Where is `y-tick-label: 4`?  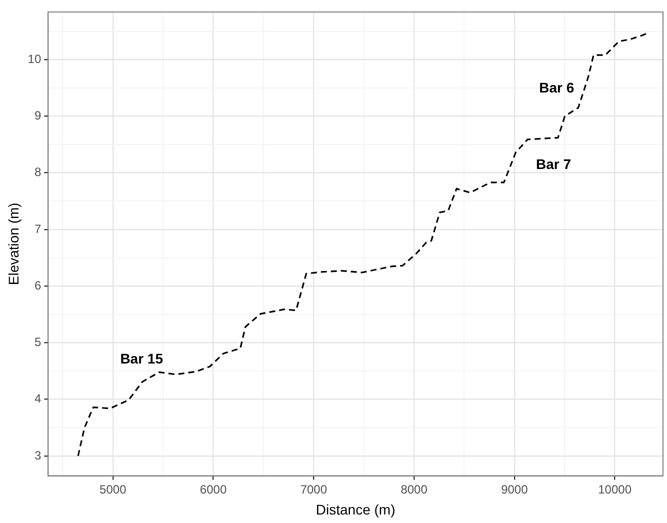
y-tick-label: 4 is located at coordinates (38, 399).